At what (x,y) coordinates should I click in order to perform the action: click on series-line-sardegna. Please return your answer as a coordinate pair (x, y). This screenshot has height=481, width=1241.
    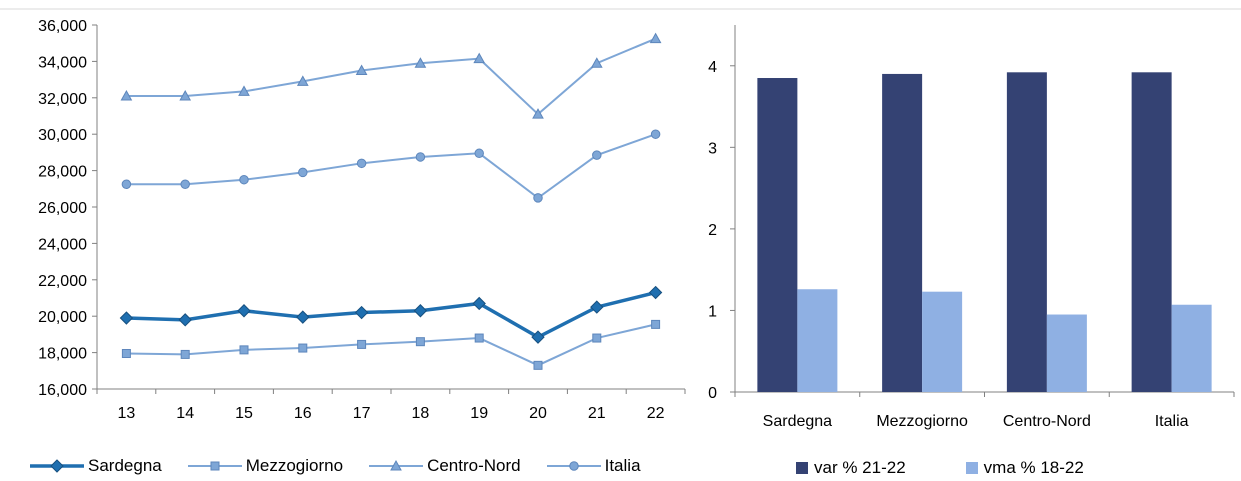
    Looking at the image, I should click on (391, 315).